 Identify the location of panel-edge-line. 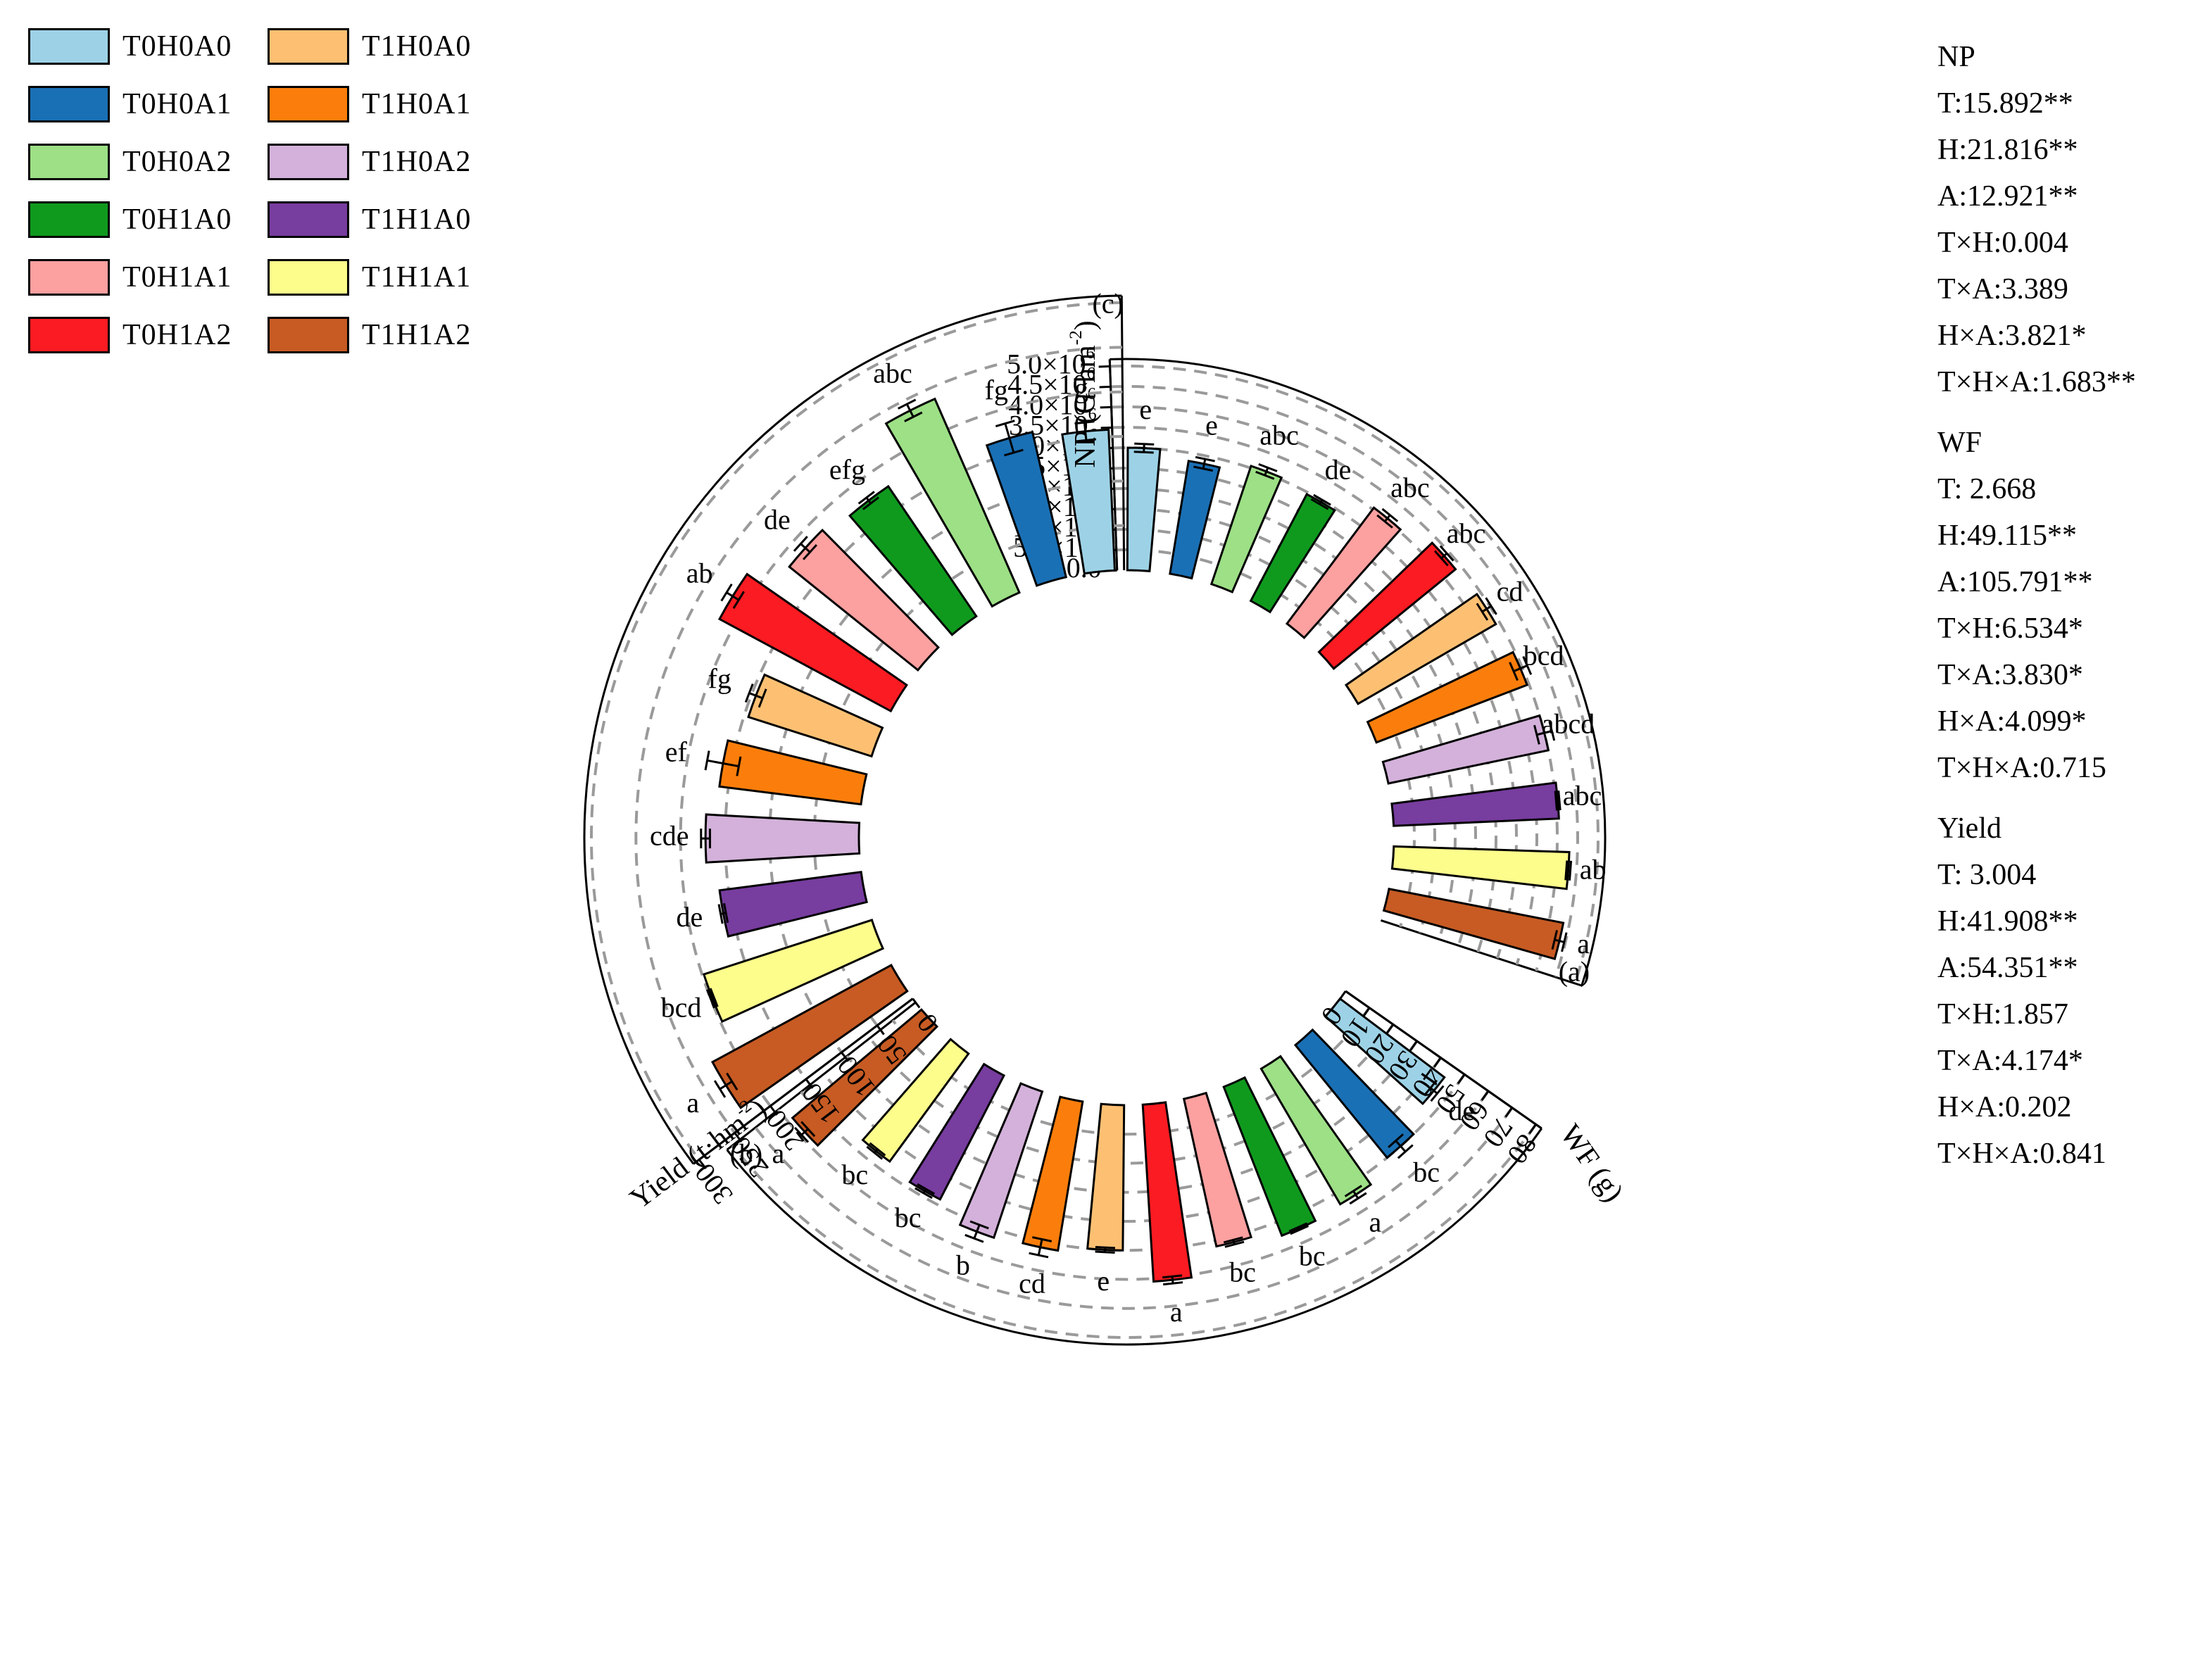
(1123, 433).